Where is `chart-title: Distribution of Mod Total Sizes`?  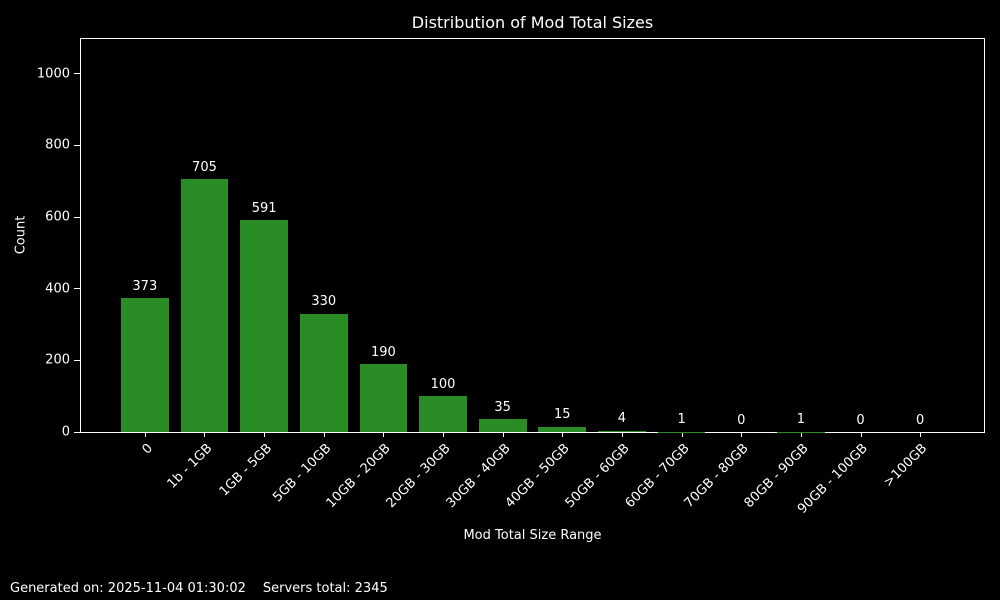 chart-title: Distribution of Mod Total Sizes is located at coordinates (532, 22).